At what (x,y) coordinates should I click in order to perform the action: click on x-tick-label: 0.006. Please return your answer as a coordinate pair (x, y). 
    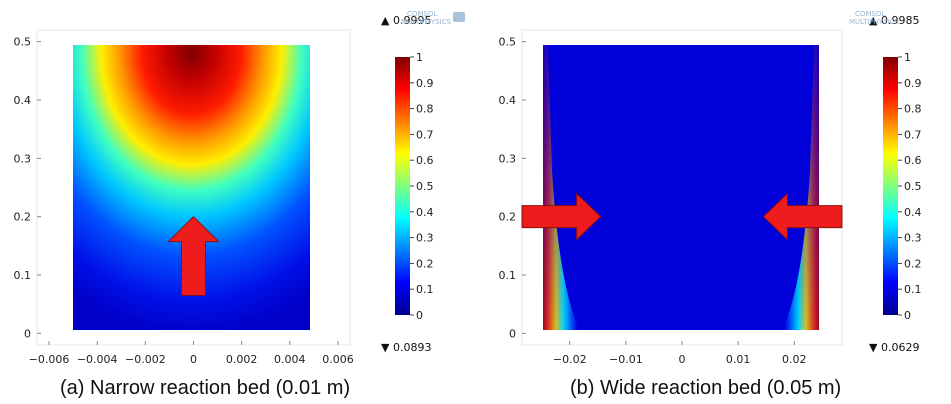
    Looking at the image, I should click on (338, 359).